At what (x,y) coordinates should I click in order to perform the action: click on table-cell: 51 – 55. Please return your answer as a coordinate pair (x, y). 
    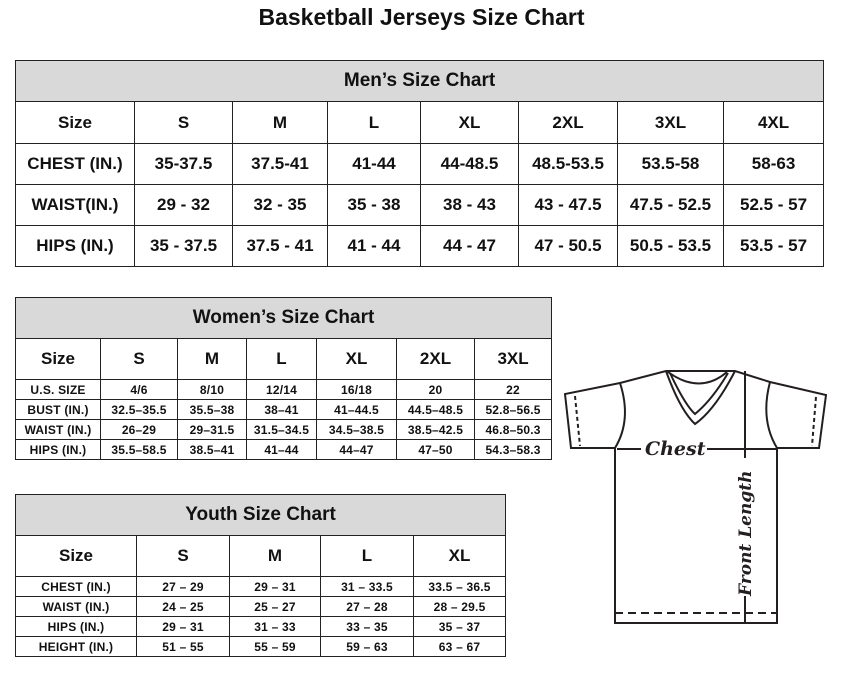
    Looking at the image, I should click on (183, 646).